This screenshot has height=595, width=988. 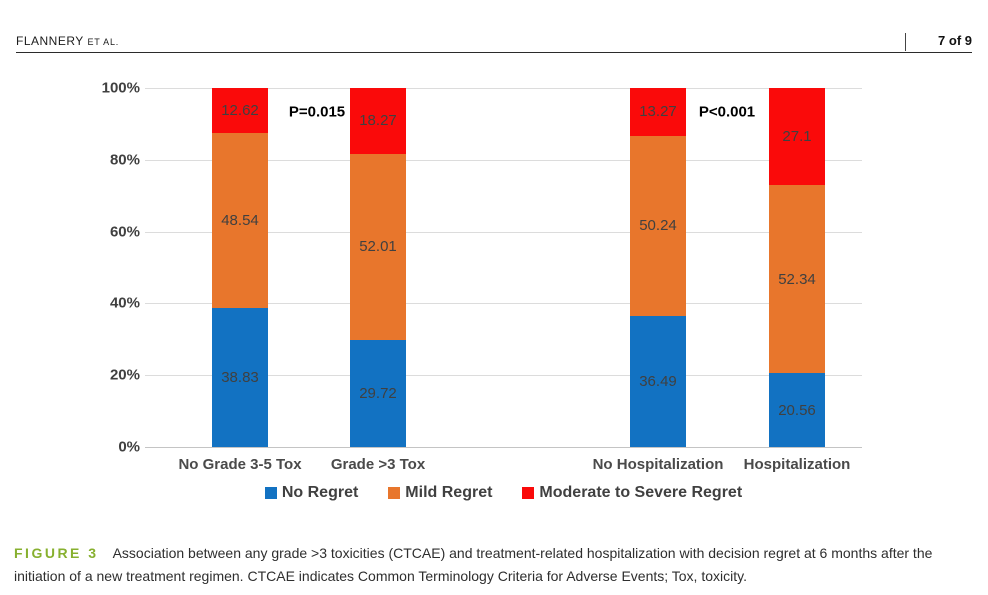 What do you see at coordinates (120, 88) in the screenshot?
I see `y-axis-tick-label: 100%` at bounding box center [120, 88].